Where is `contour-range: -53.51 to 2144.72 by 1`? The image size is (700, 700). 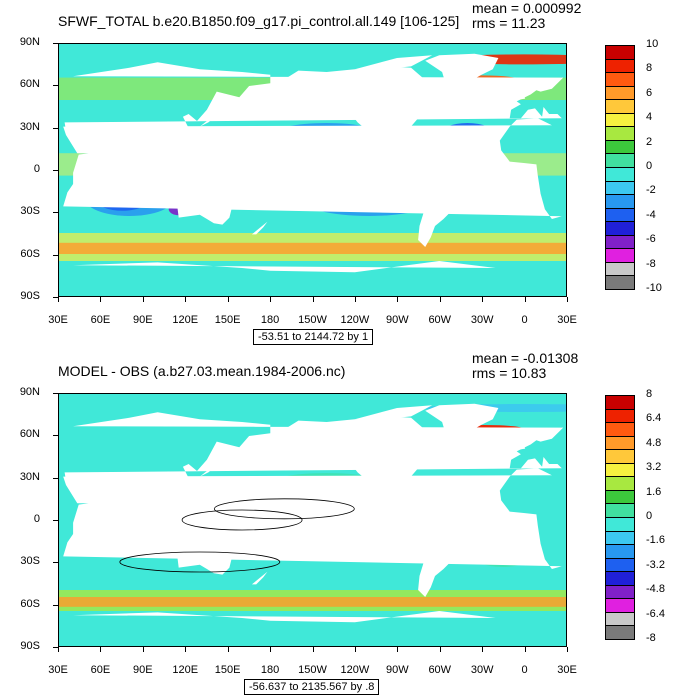
contour-range: -53.51 to 2144.72 by 1 is located at coordinates (313, 337).